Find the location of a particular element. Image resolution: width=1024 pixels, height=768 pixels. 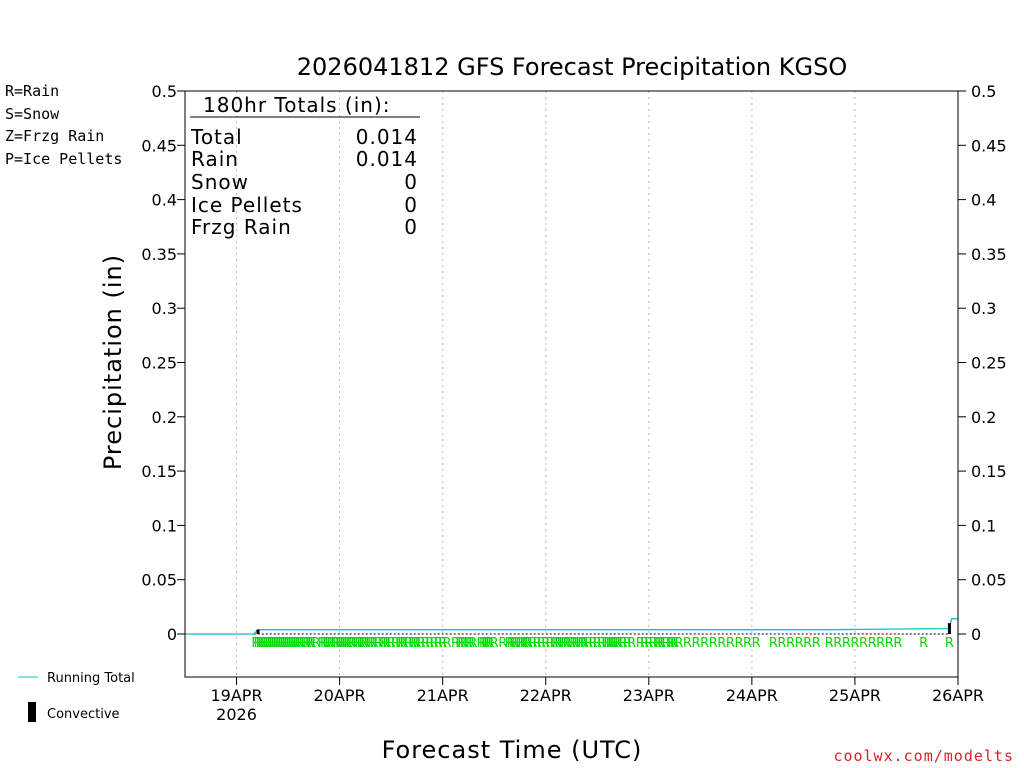

precip-type-legend: R=Rain S=Snow Z=Frzg Rain P=Ice Pellets is located at coordinates (63, 125).